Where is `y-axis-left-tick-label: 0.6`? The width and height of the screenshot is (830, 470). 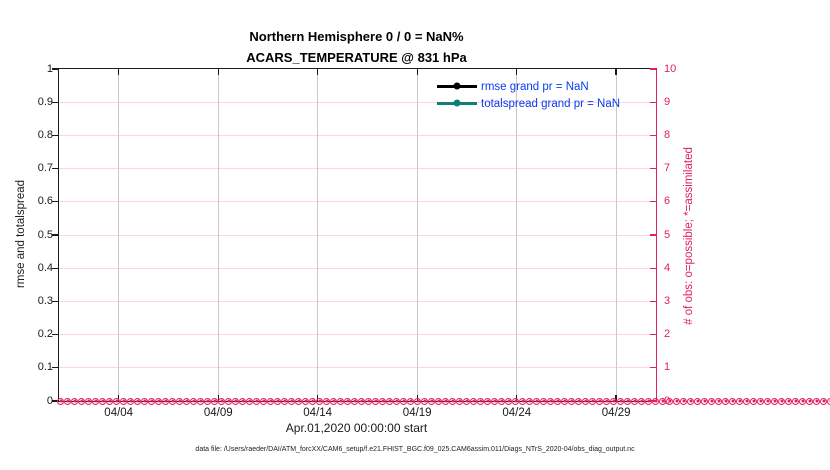
y-axis-left-tick-label: 0.6 is located at coordinates (45, 201).